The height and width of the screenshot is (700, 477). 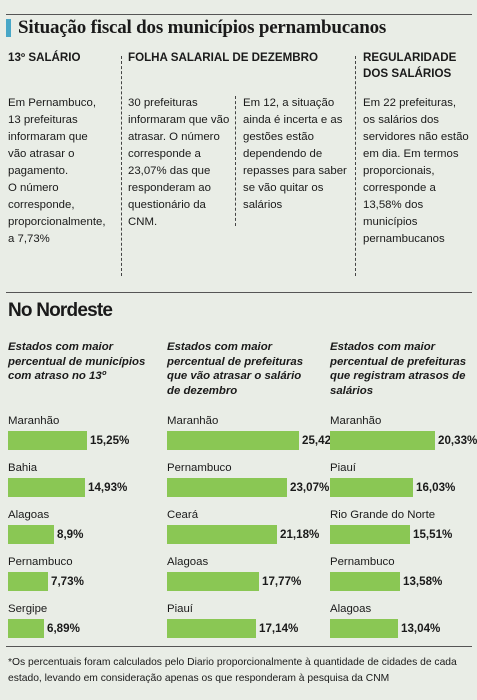 I want to click on bar-value-label: 23,07%, so click(x=310, y=487).